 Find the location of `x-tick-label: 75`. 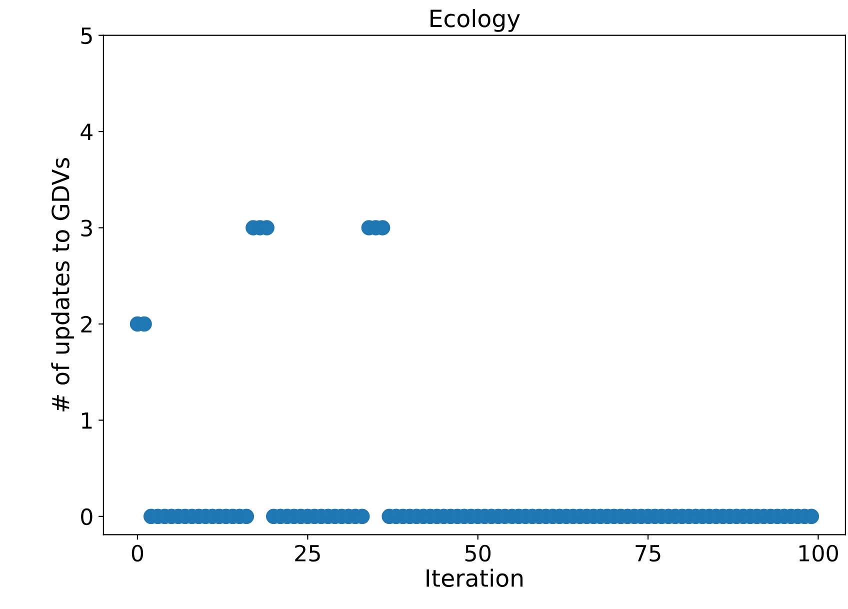

x-tick-label: 75 is located at coordinates (648, 553).